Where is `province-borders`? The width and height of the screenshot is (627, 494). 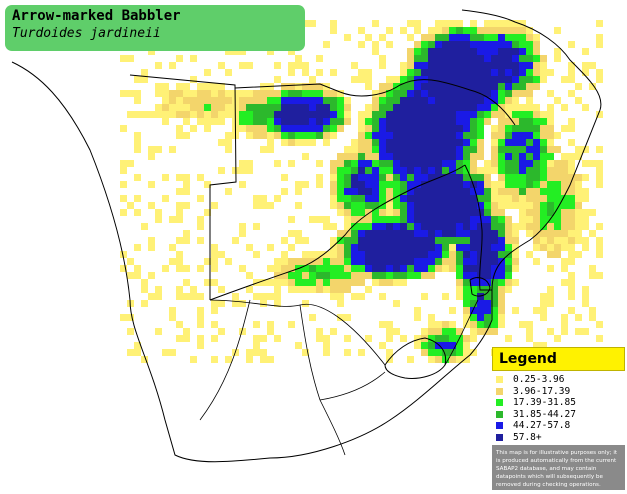
province-borders is located at coordinates (339, 377).